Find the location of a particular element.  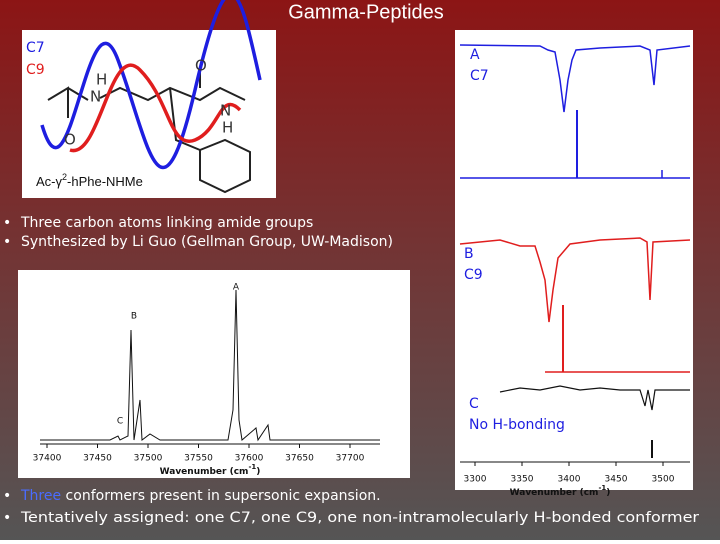

legend-label: C9 is located at coordinates (35, 70).